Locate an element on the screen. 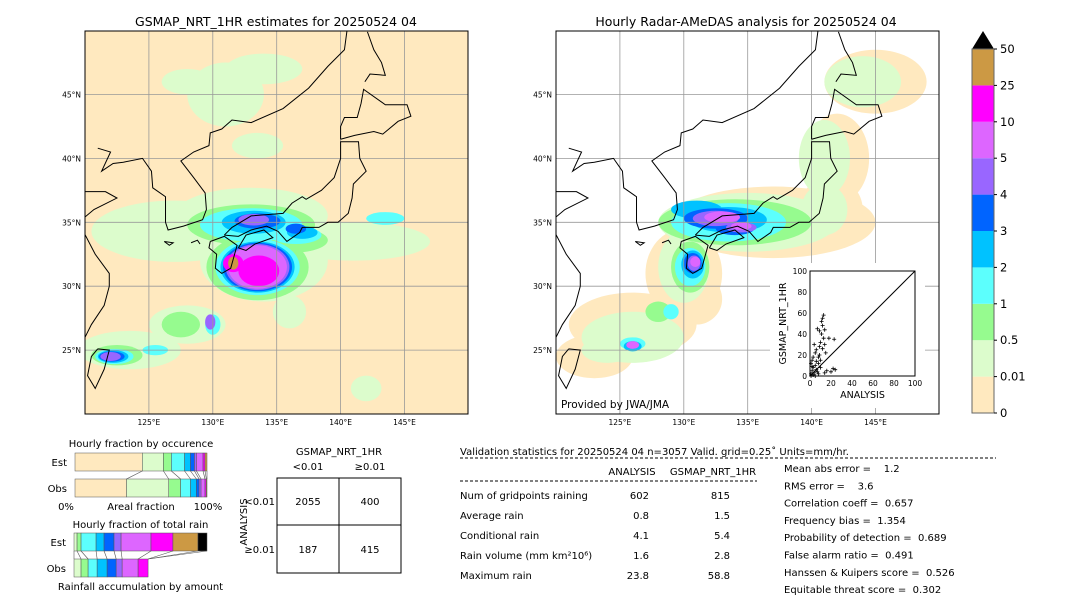 The image size is (1080, 612). fraction-chart-title: Hourly fraction by occurence is located at coordinates (141, 444).